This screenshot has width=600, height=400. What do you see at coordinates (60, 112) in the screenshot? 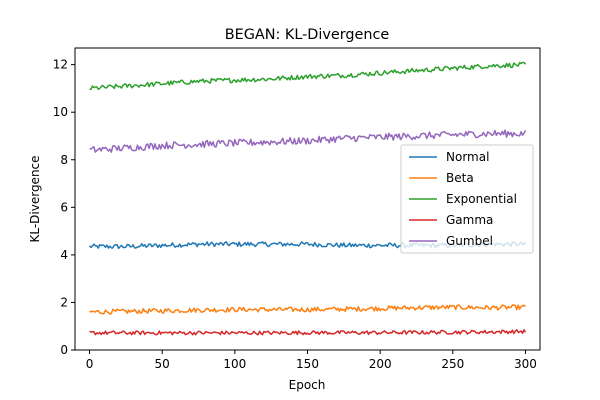
I see `y-tick-label: 10` at bounding box center [60, 112].